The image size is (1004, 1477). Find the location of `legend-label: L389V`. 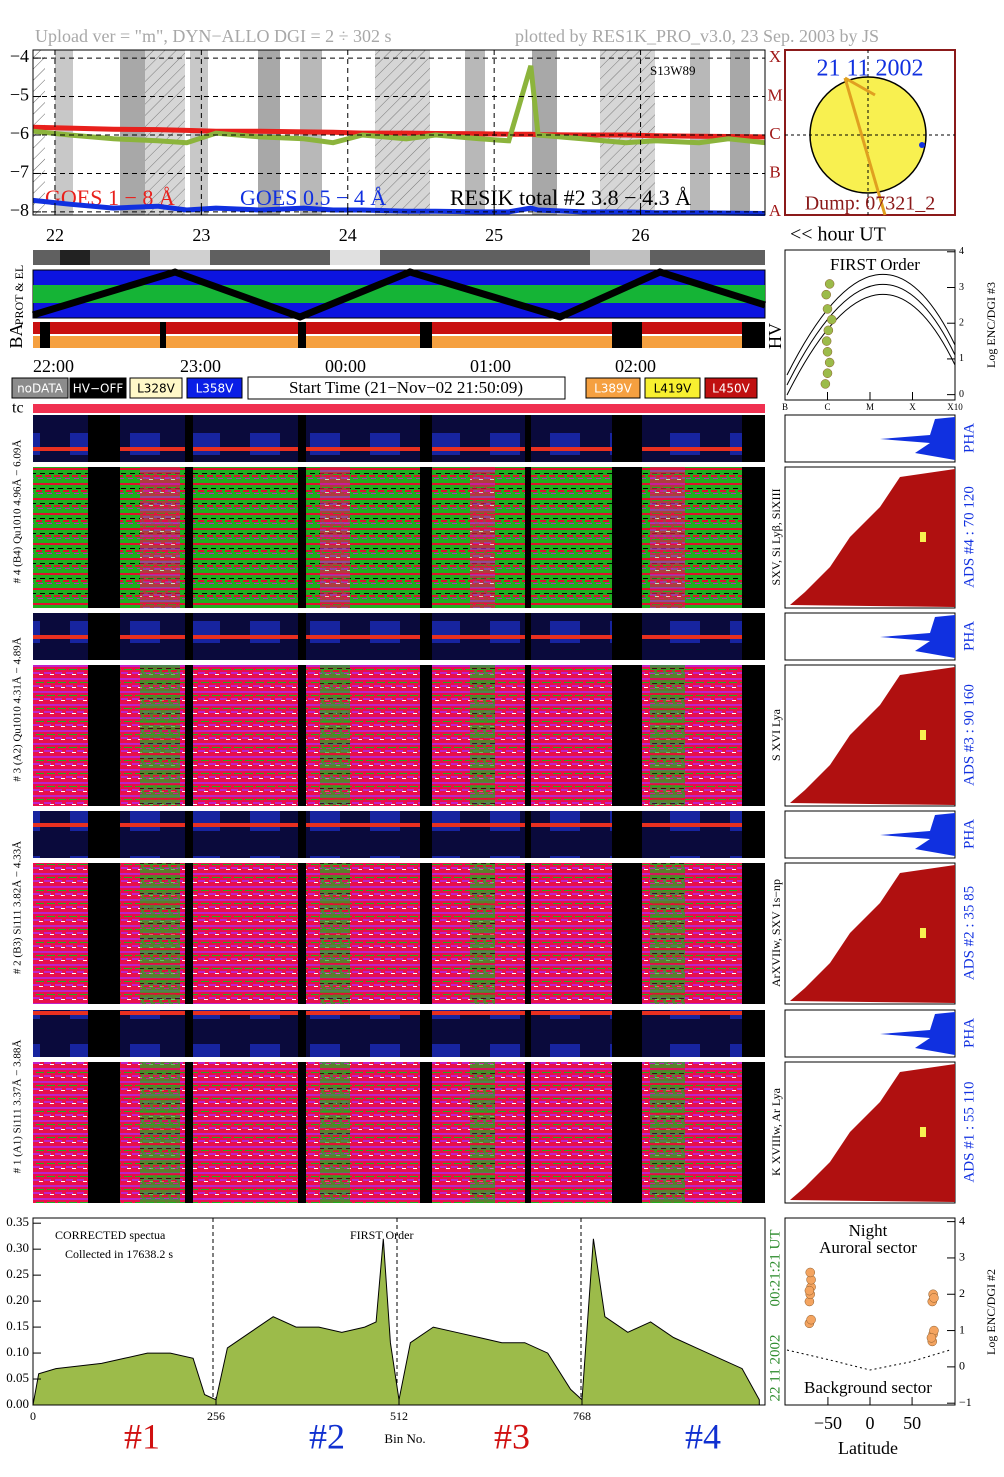

legend-label: L389V is located at coordinates (613, 389).